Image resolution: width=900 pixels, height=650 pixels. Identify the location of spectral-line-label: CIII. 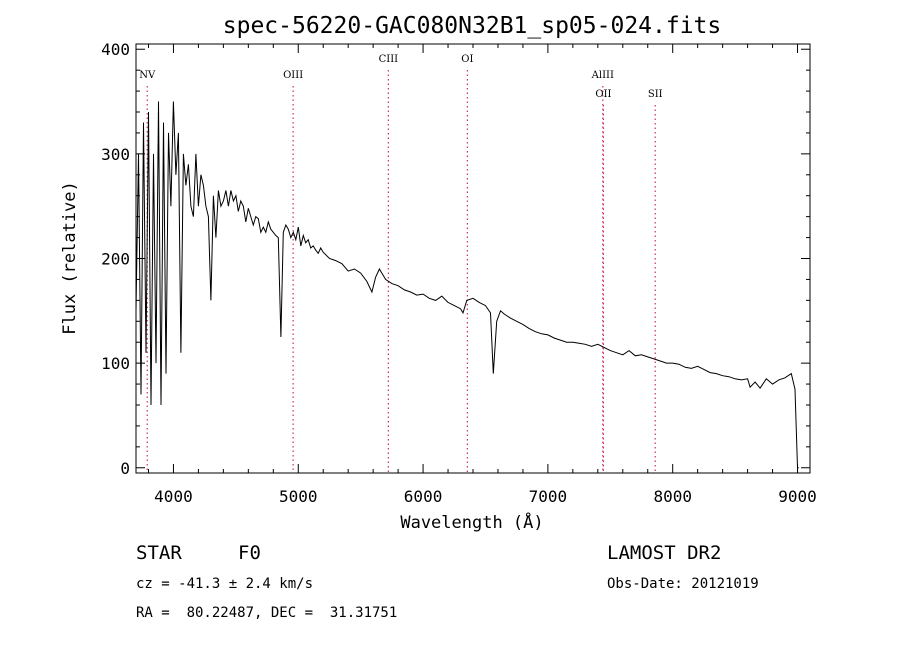
(389, 59).